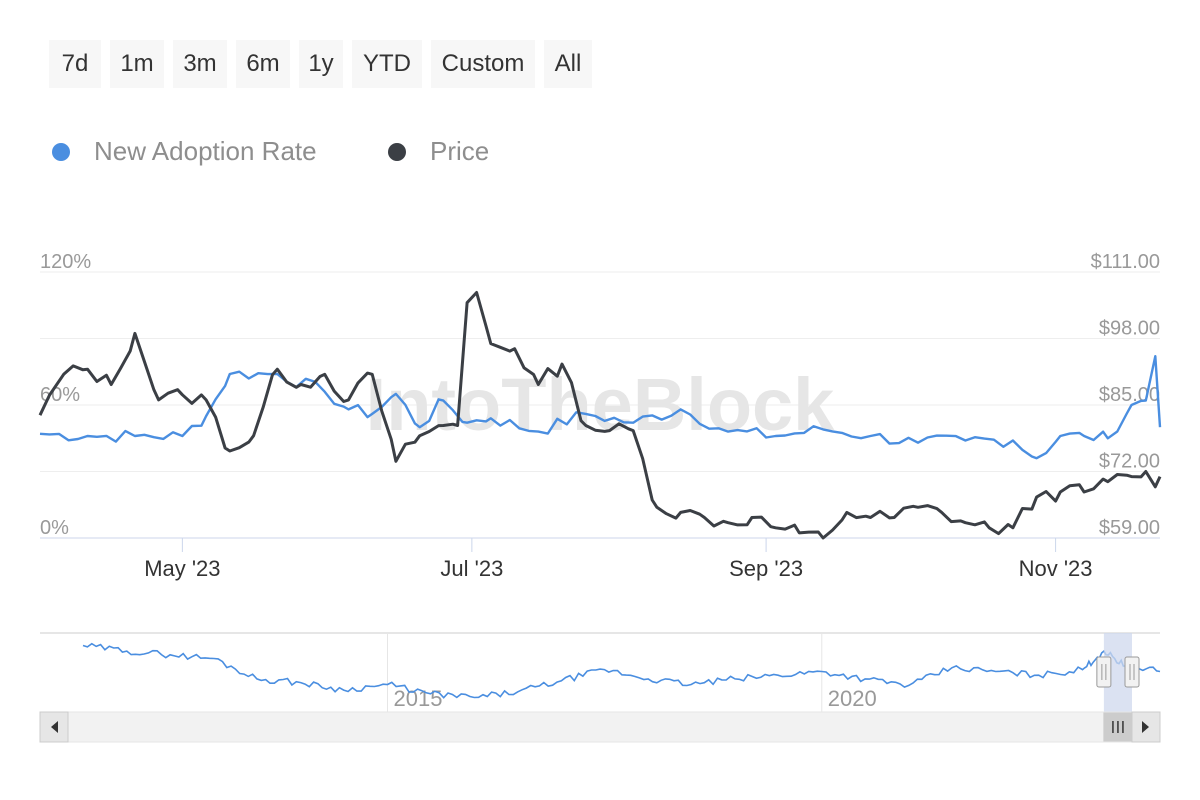  Describe the element at coordinates (1129, 395) in the screenshot. I see `y-right-tick-label: $85.00` at that location.